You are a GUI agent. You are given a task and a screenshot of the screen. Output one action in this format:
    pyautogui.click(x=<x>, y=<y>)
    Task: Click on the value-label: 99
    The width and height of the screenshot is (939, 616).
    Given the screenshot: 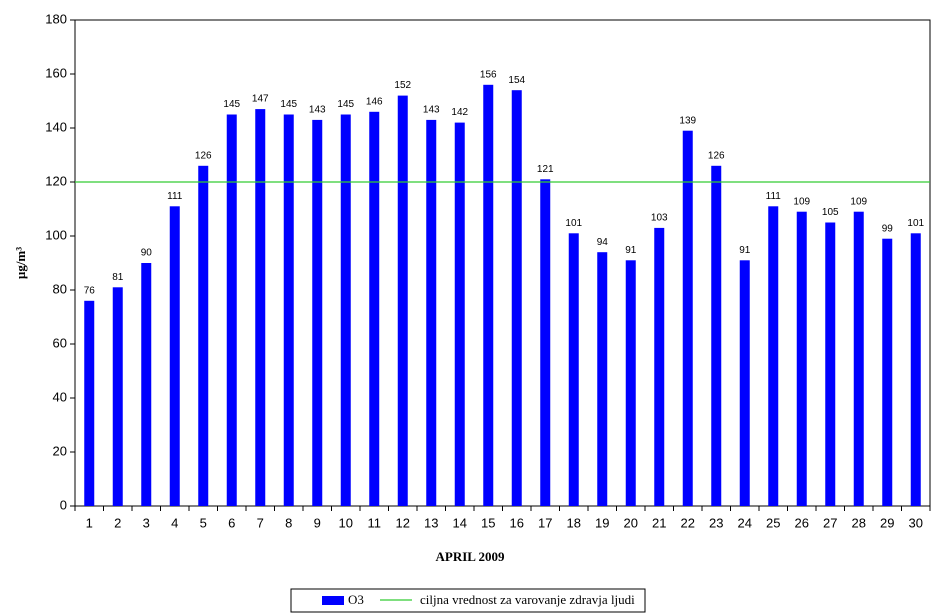 What is the action you would take?
    pyautogui.click(x=888, y=228)
    